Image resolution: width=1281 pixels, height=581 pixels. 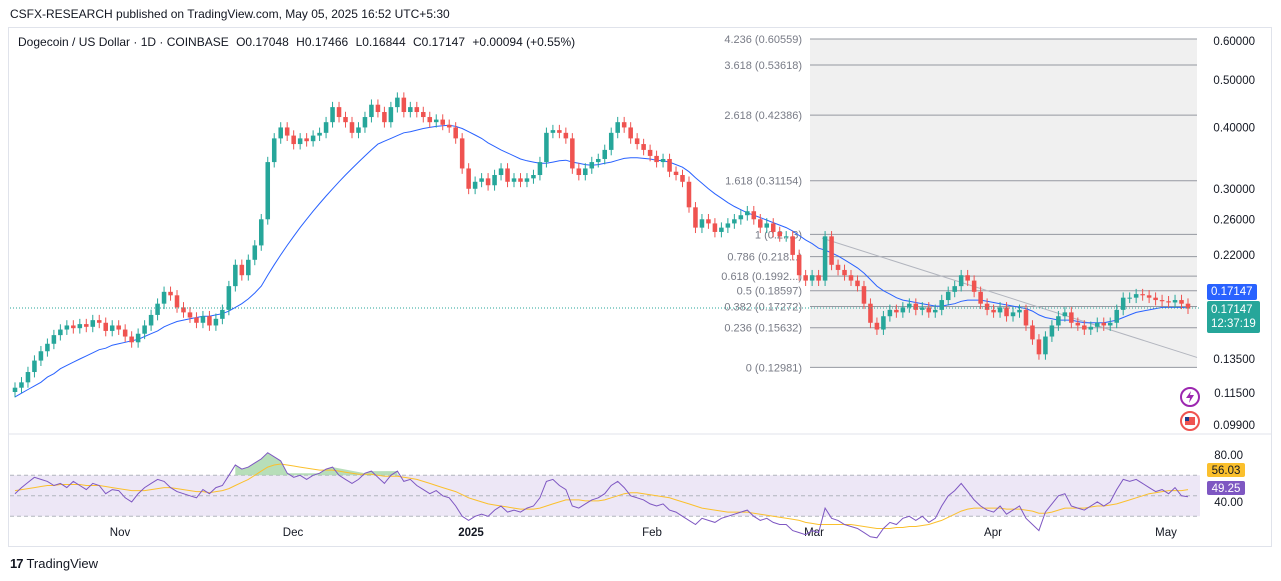 What do you see at coordinates (763, 307) in the screenshot?
I see `fib-level-label-8: 0.382 (0.17272)` at bounding box center [763, 307].